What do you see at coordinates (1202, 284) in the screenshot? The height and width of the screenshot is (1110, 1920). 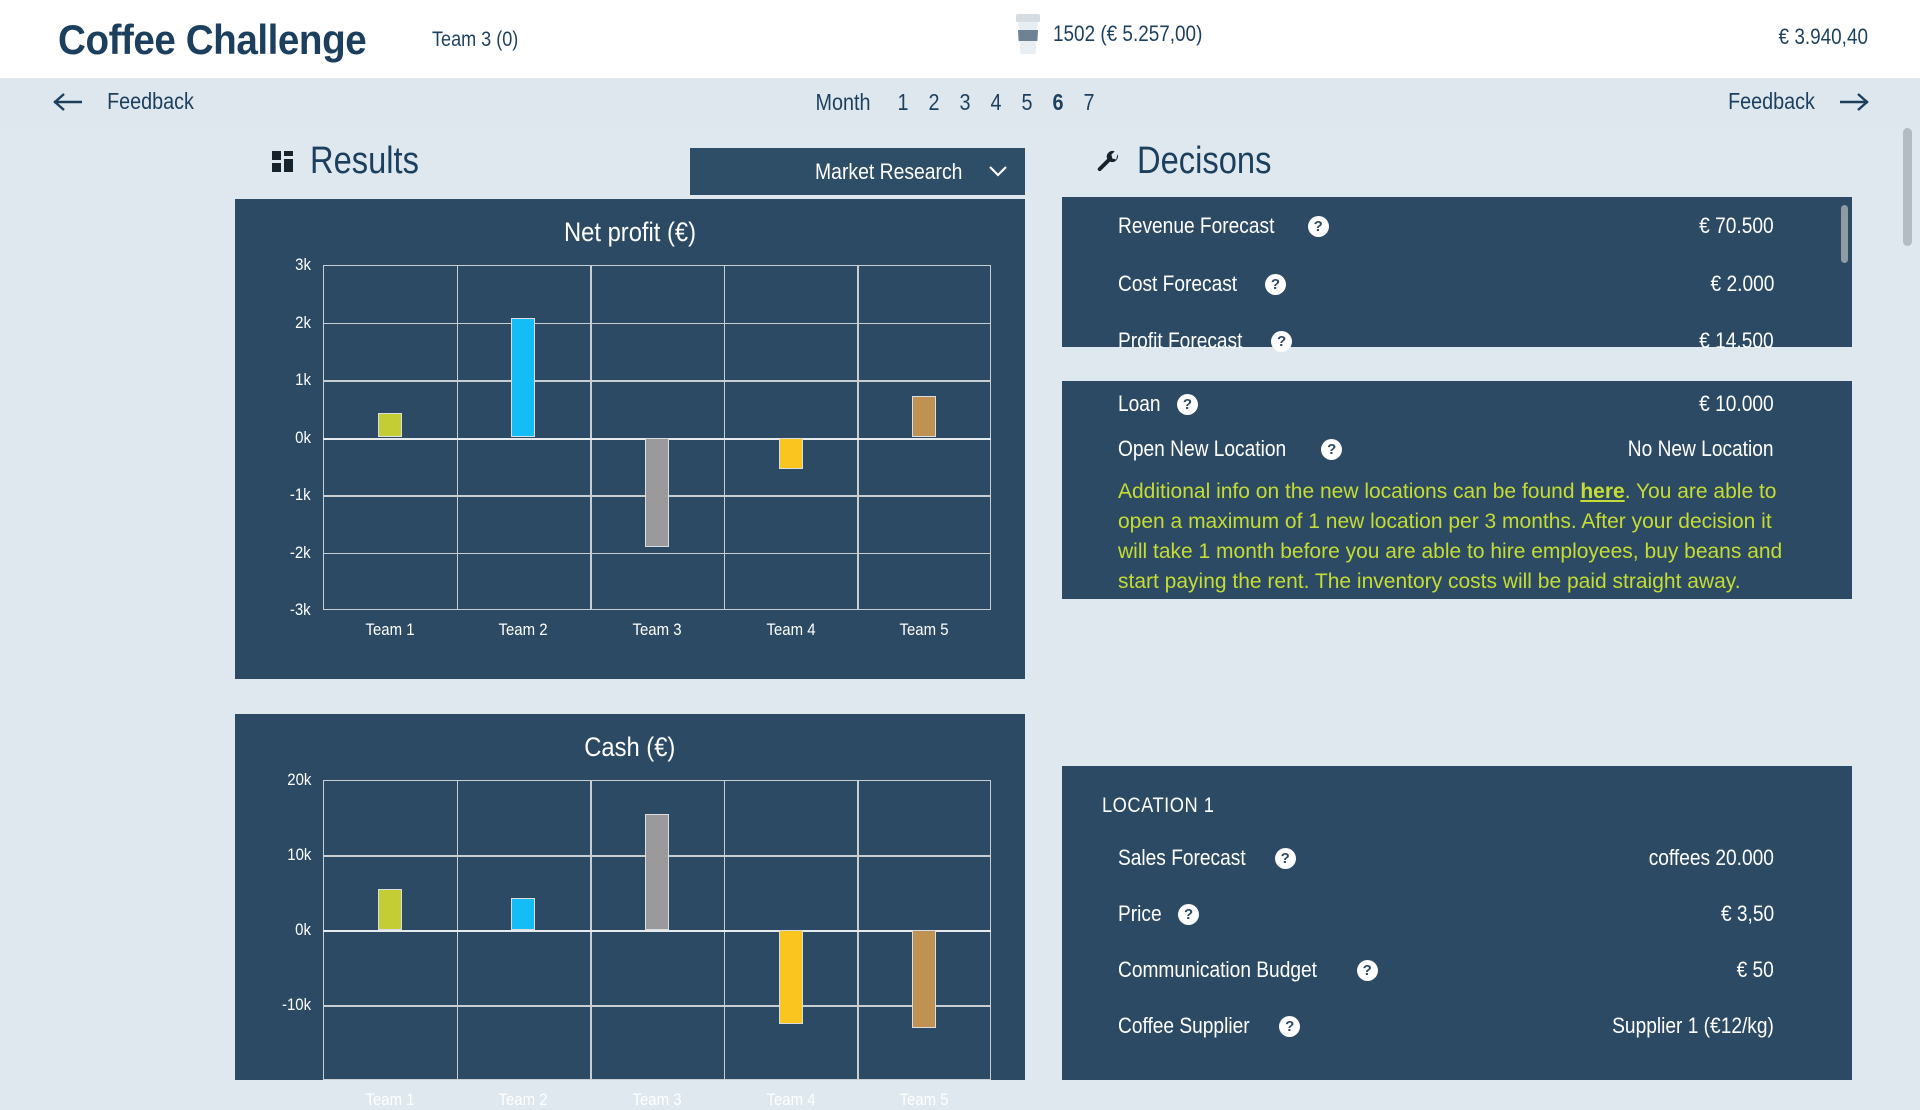 I see `row-cost-forecast-label: Cost Forecast ?` at bounding box center [1202, 284].